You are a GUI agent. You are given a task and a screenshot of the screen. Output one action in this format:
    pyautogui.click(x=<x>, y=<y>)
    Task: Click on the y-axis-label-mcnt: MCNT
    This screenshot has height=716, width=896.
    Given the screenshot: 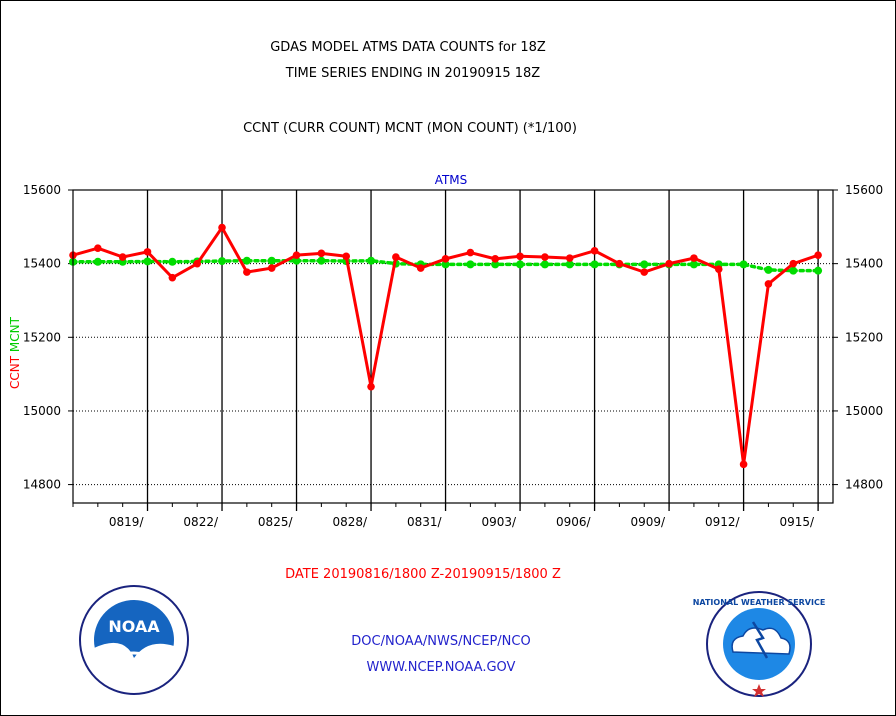 What is the action you would take?
    pyautogui.click(x=15, y=334)
    